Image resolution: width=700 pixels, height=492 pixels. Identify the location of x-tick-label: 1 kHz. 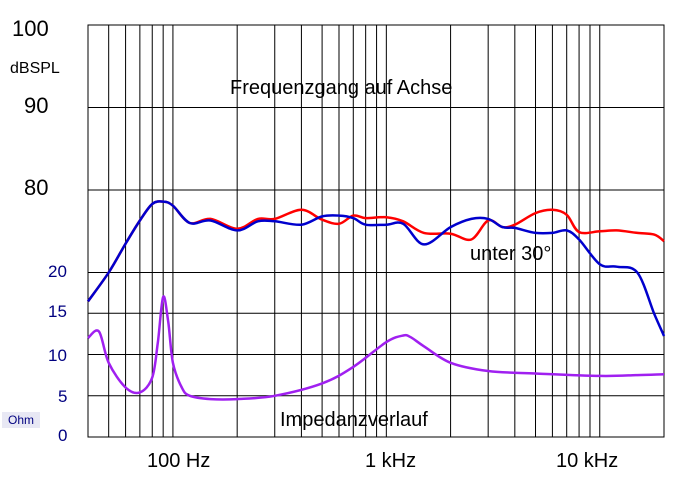
(391, 461).